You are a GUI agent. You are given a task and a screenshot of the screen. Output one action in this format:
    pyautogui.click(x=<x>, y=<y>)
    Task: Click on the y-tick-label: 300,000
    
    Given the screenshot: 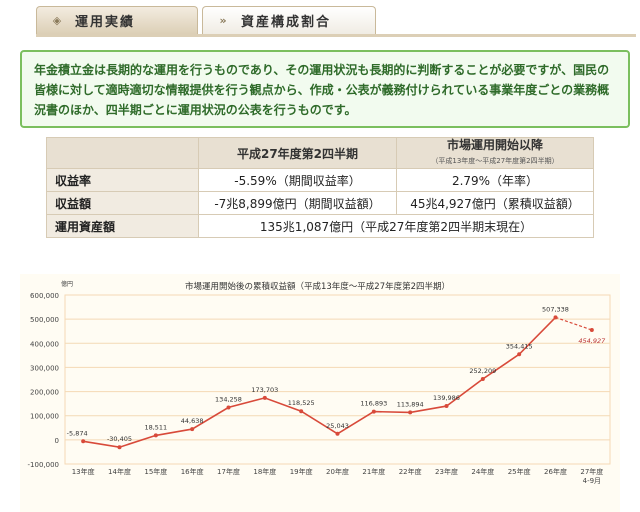 What is the action you would take?
    pyautogui.click(x=44, y=368)
    